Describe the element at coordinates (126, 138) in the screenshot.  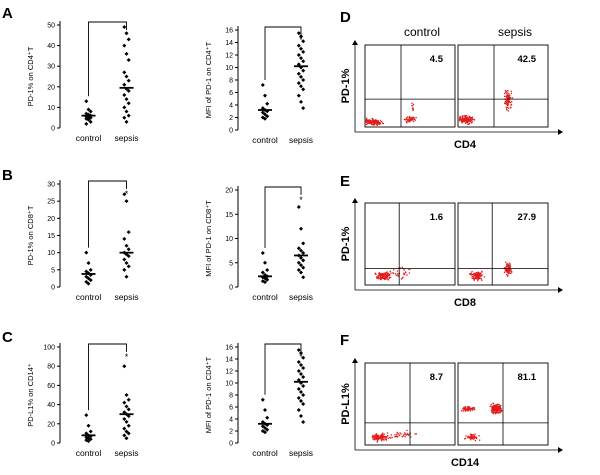
I see `x-category-label: sepsis` at that location.